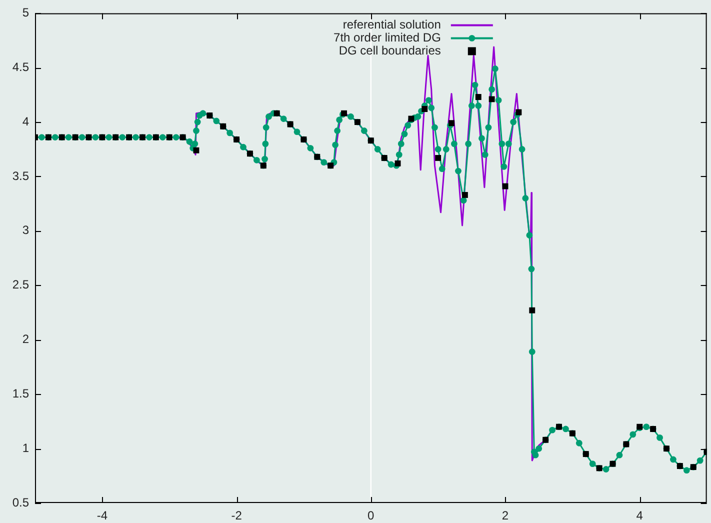 The width and height of the screenshot is (711, 523). I want to click on y-tick-label: 5, so click(26, 13).